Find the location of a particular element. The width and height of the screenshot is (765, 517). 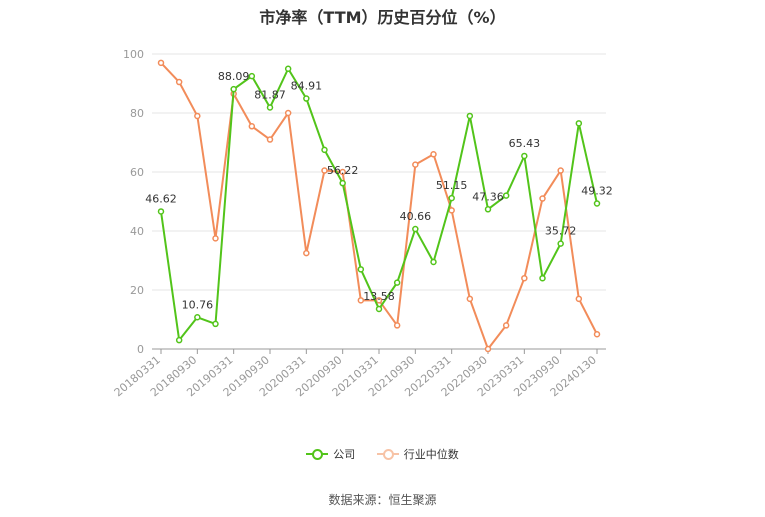

y-tick-label-60: 60 is located at coordinates (137, 172).